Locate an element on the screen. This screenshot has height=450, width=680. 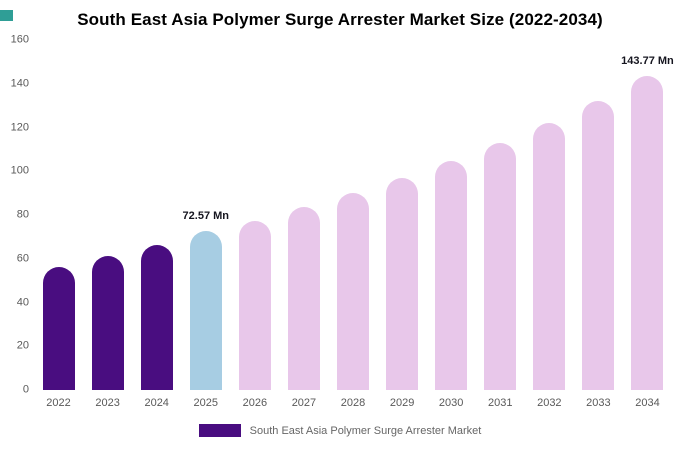
y-tick-label: 80 is located at coordinates (22, 214).